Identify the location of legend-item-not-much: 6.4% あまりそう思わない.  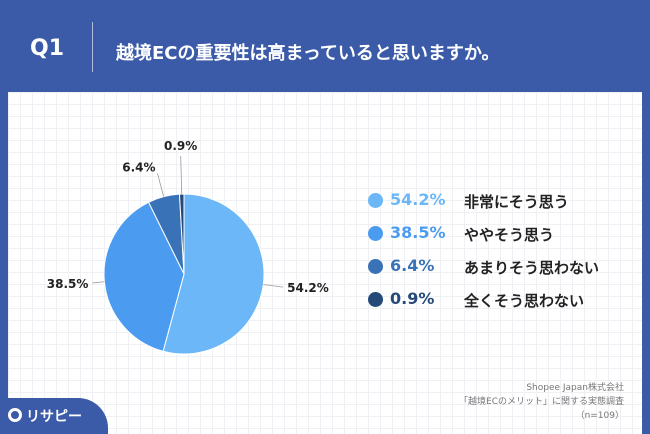
(498, 267).